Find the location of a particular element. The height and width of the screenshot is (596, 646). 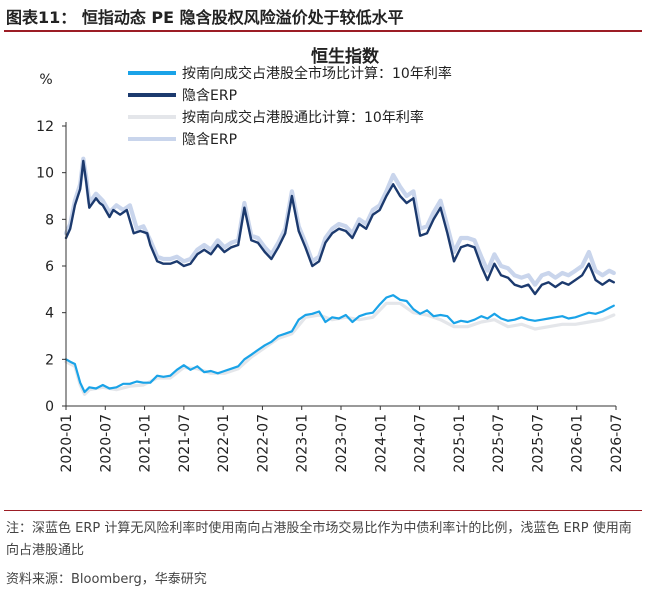

chart-title: 恒生指数 is located at coordinates (345, 56).